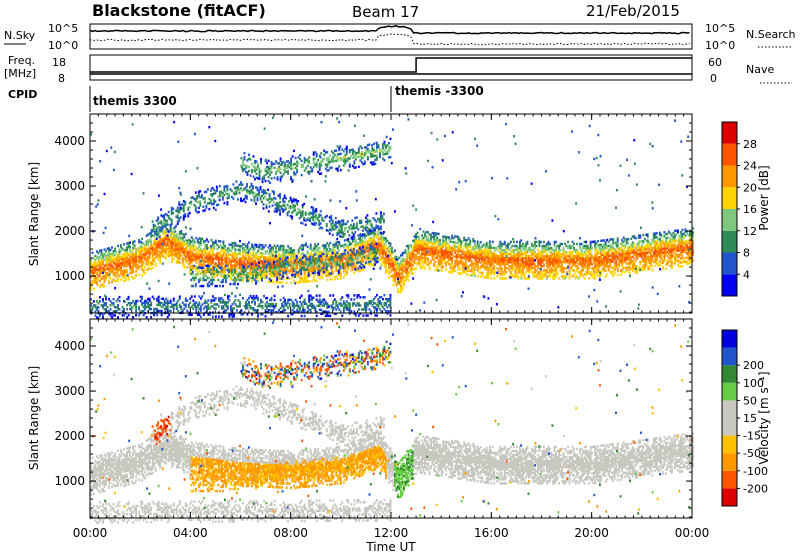 This screenshot has width=800, height=554. I want to click on cpid-label: CPID, so click(22, 94).